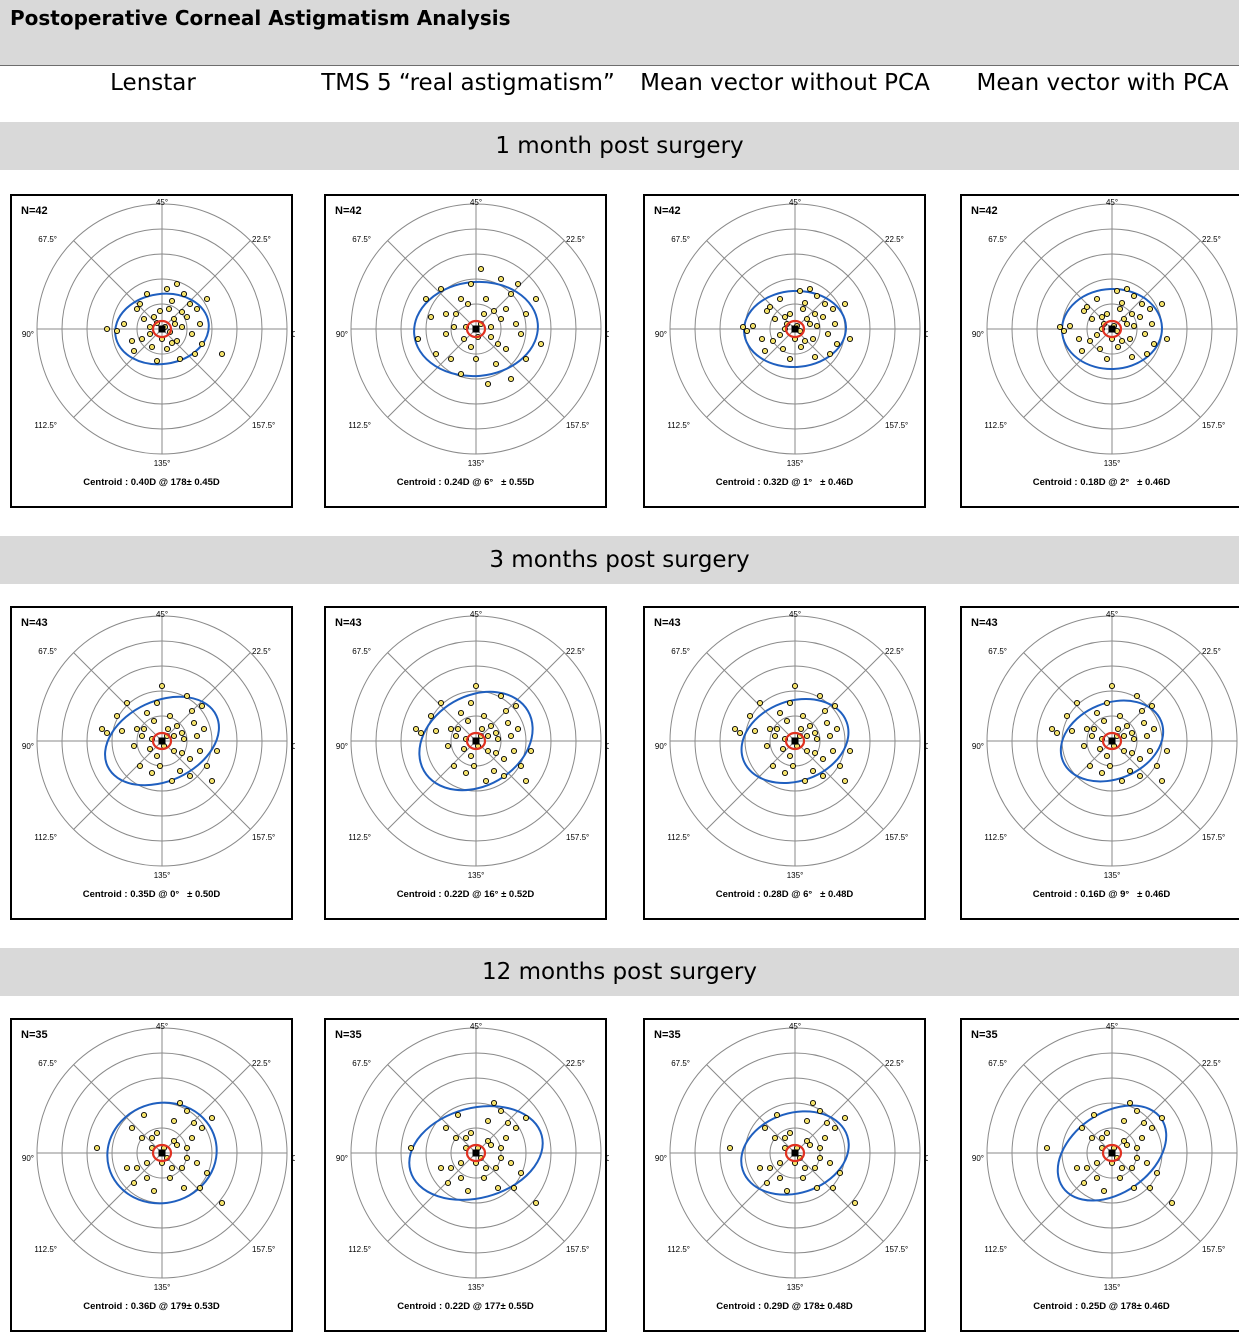 This screenshot has height=1334, width=1239. I want to click on angle-label: 90°, so click(342, 334).